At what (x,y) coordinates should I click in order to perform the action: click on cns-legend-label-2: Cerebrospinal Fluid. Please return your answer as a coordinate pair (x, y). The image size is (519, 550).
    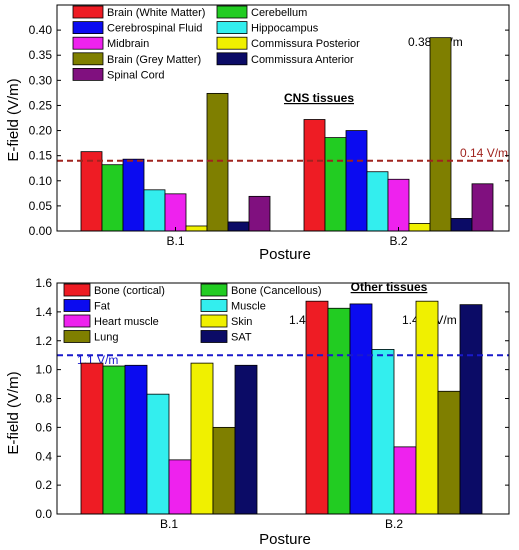
    Looking at the image, I should click on (154, 29).